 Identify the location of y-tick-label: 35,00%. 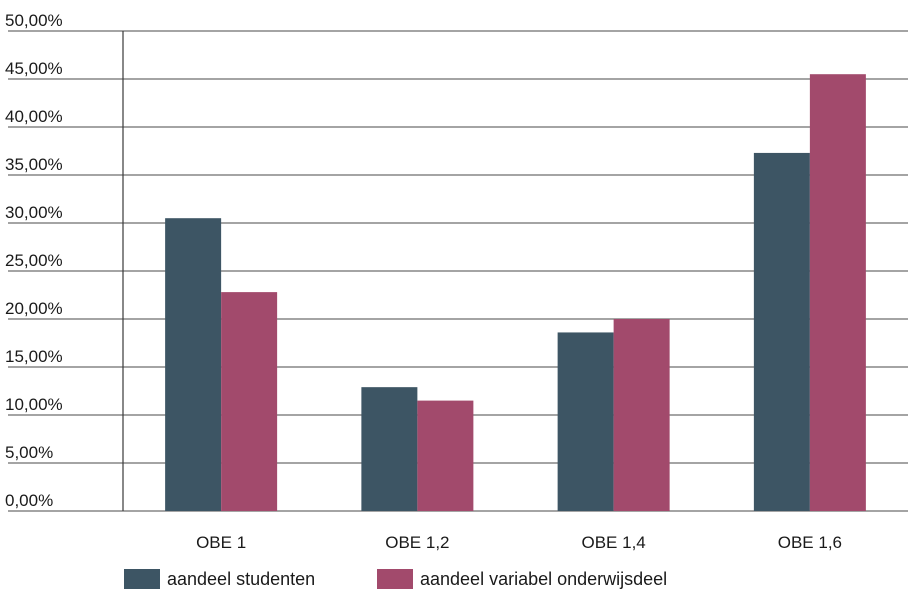
(34, 164).